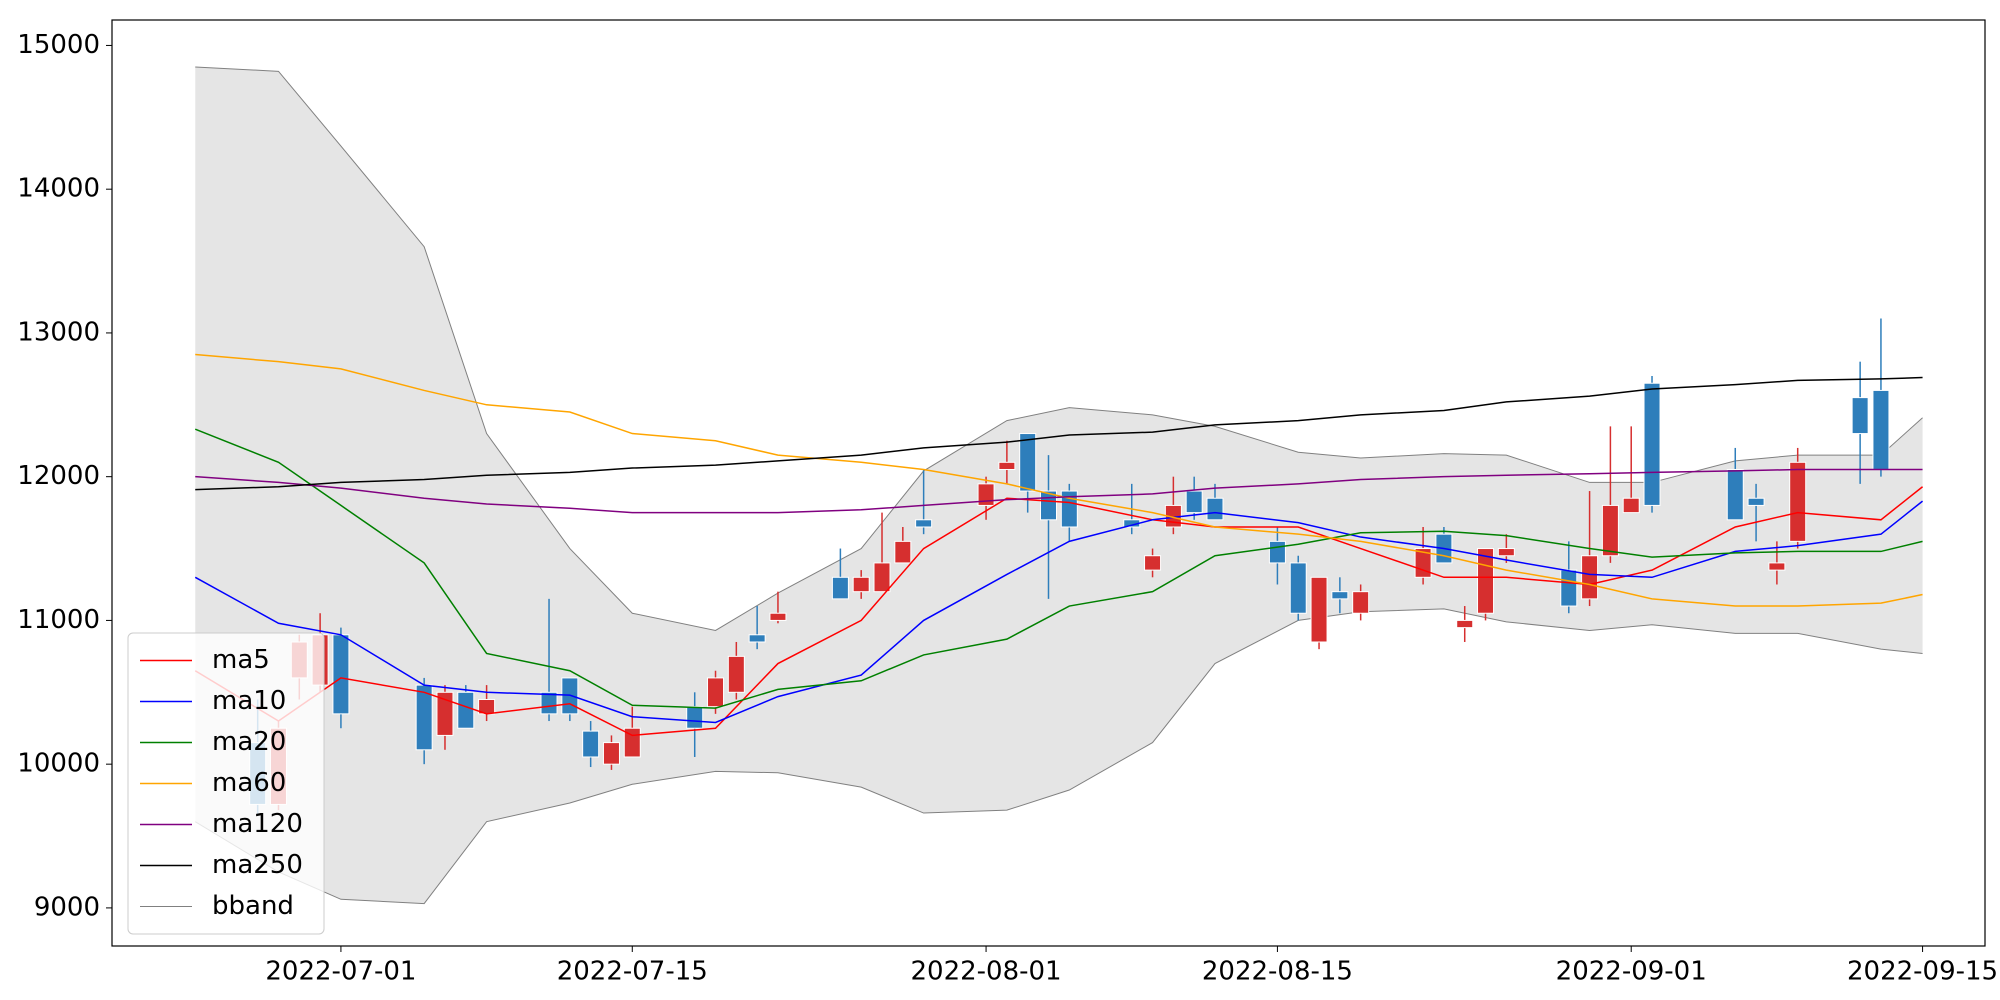 The height and width of the screenshot is (1000, 2000). What do you see at coordinates (1631, 972) in the screenshot?
I see `x-tick-label: 2022-09-01` at bounding box center [1631, 972].